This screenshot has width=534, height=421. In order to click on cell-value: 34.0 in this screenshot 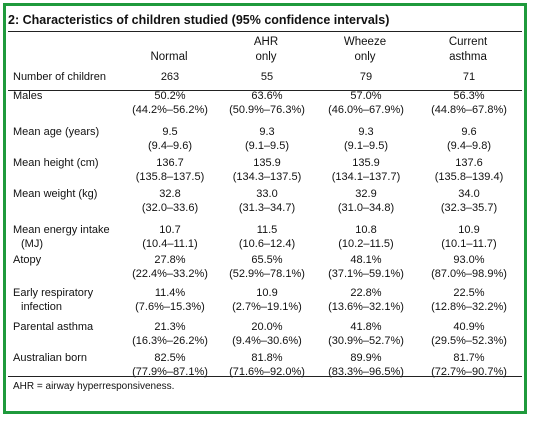, I will do `click(469, 194)`.